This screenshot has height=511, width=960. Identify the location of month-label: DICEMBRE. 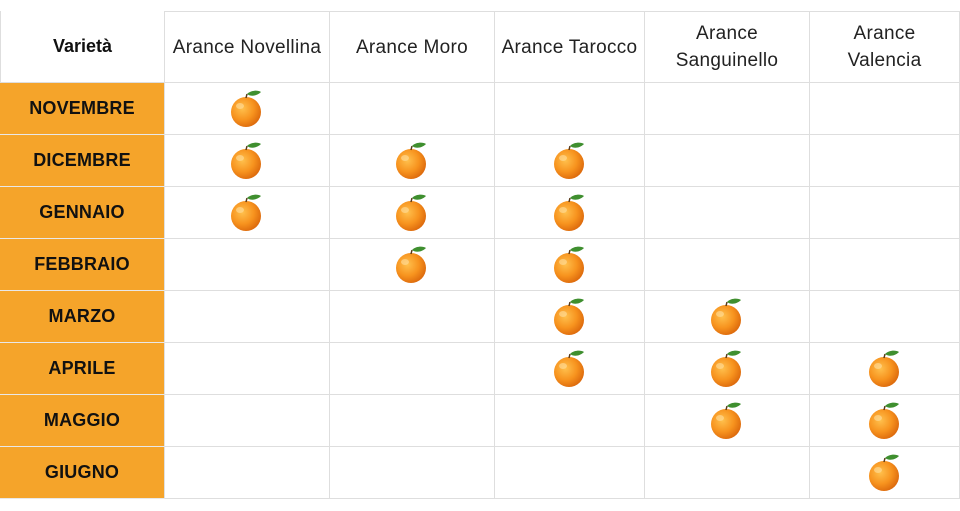
(82, 161).